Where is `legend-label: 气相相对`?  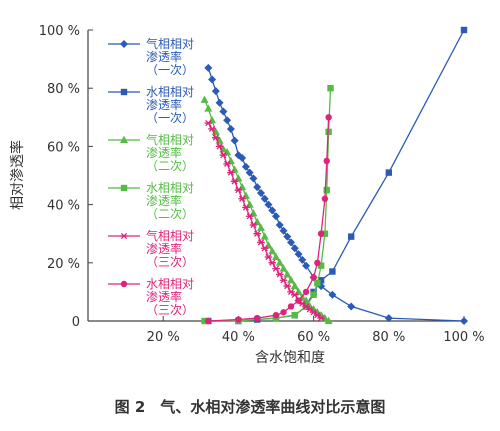
legend-label: 气相相对 is located at coordinates (170, 139).